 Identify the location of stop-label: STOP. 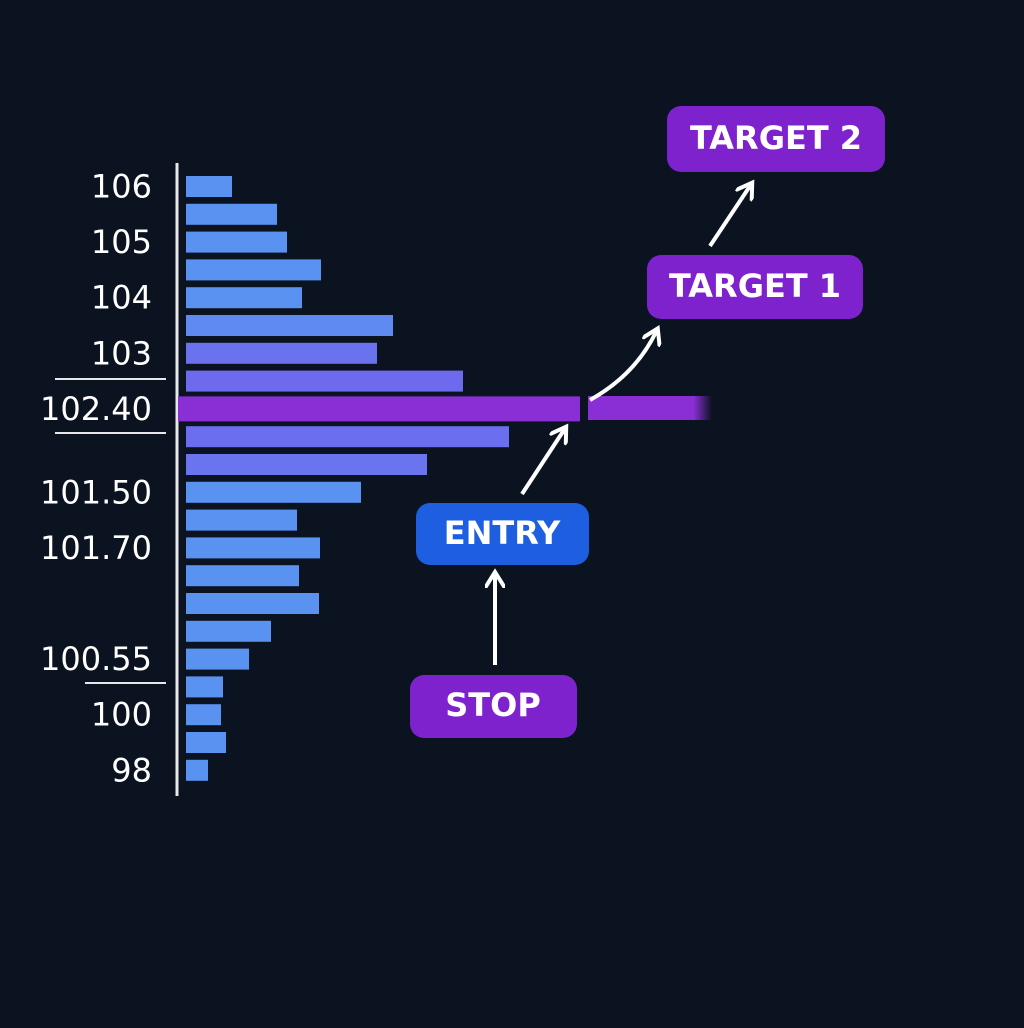
(493, 705).